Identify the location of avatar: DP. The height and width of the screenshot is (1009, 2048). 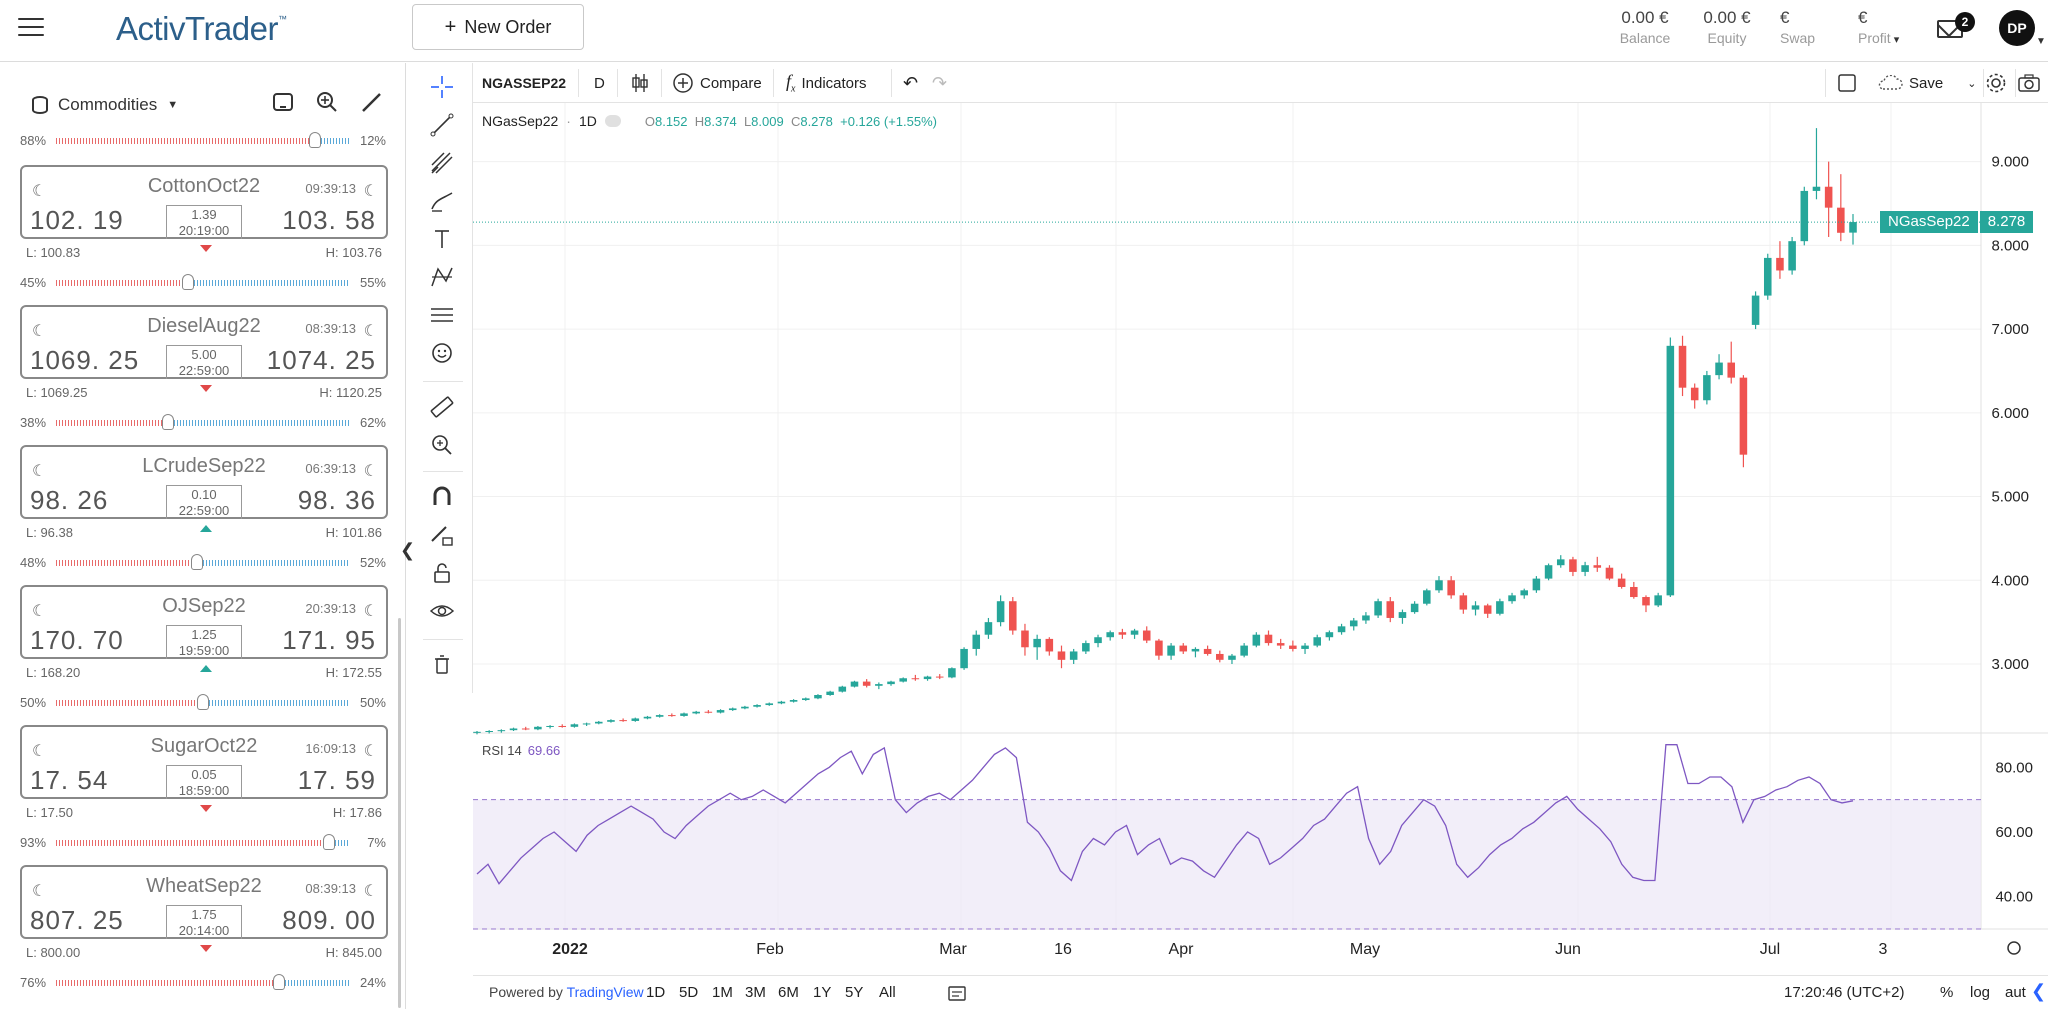
(2017, 28).